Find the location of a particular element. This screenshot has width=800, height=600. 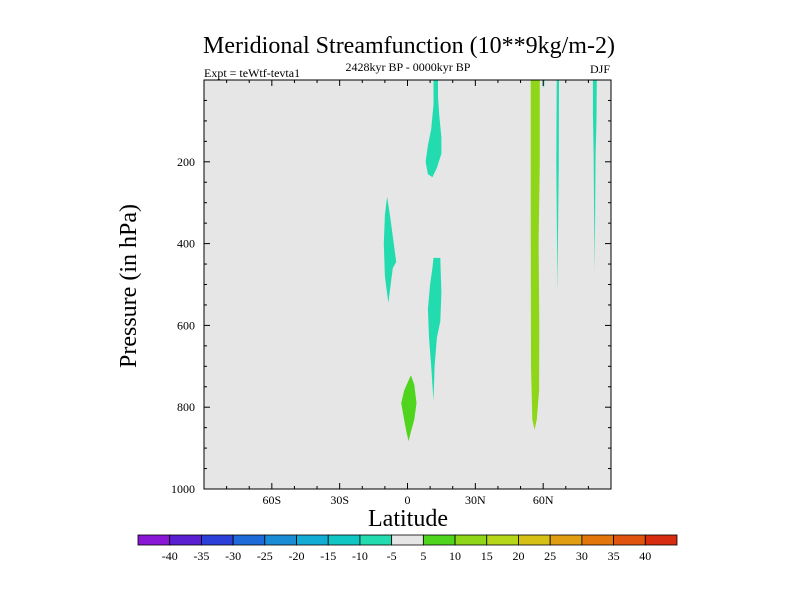

y-axis-label: Pressure (in hPa) is located at coordinates (129, 286).